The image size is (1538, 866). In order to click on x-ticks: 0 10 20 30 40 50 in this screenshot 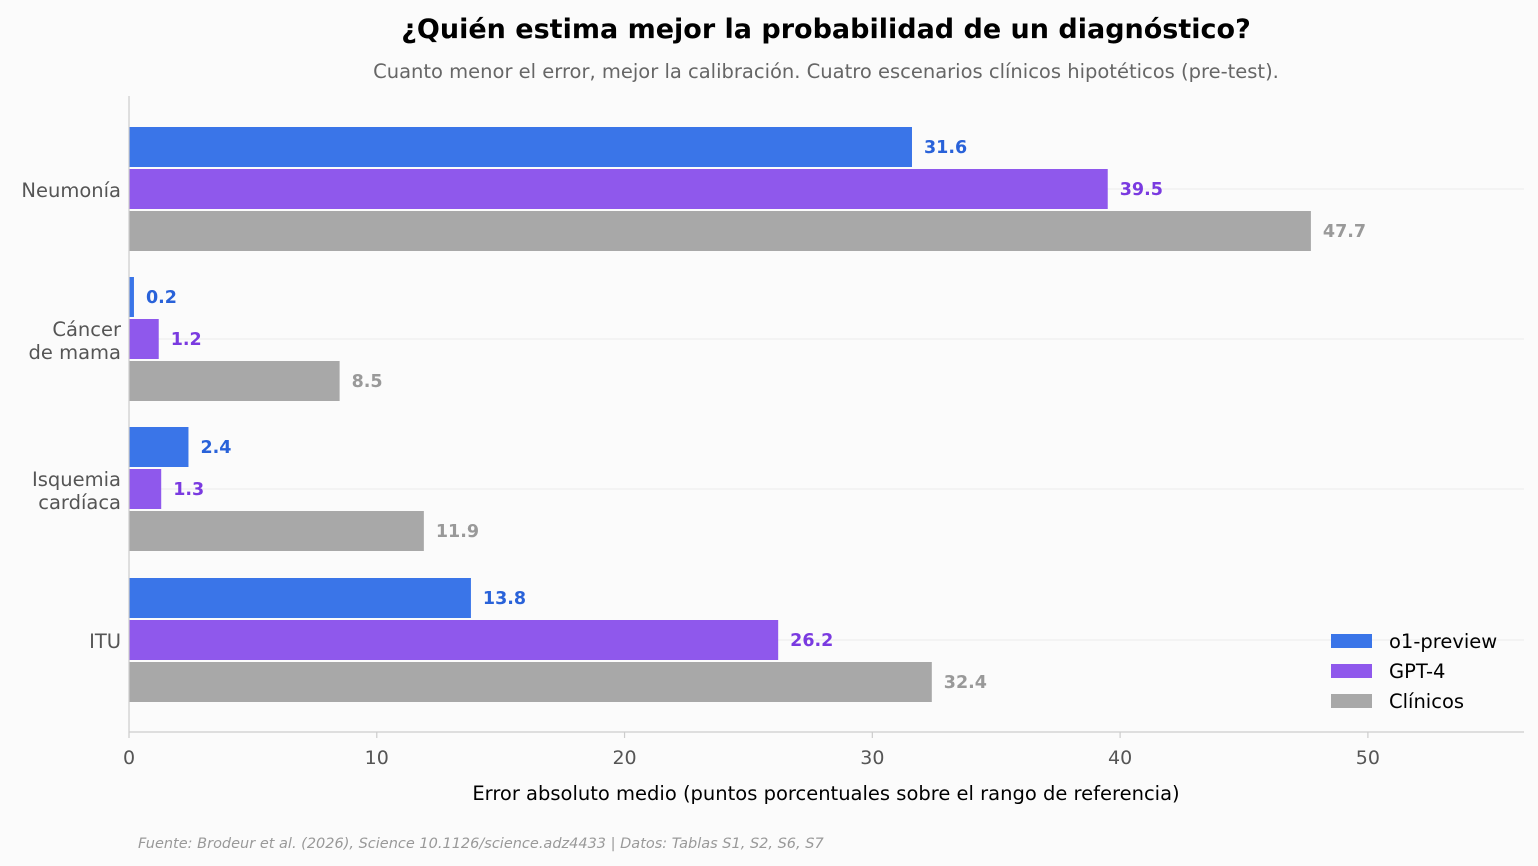, I will do `click(751, 750)`.